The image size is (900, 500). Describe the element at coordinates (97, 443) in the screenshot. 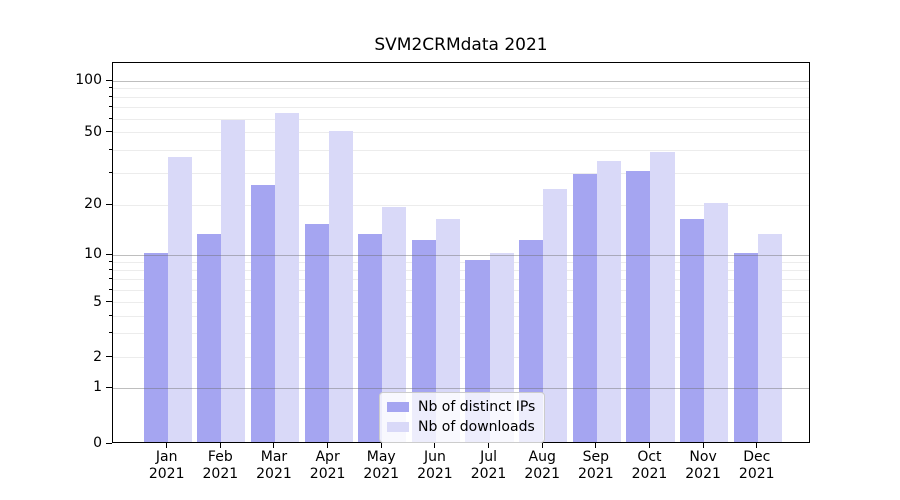

I see `y-axis-tick-label: 0` at that location.